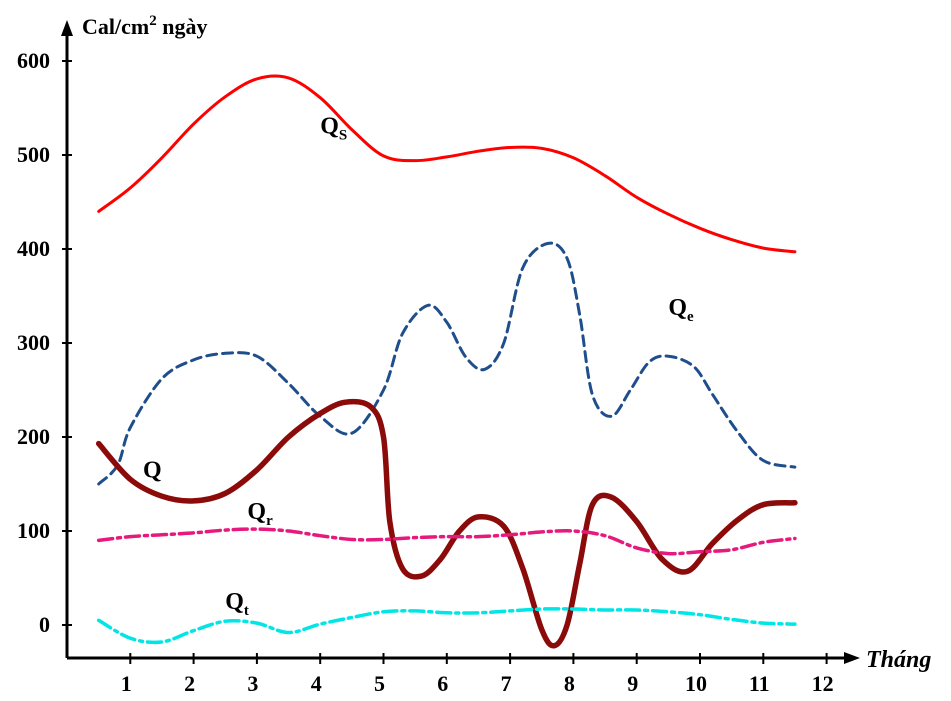 Image resolution: width=951 pixels, height=701 pixels. What do you see at coordinates (379, 683) in the screenshot?
I see `x-tick-label: 5` at bounding box center [379, 683].